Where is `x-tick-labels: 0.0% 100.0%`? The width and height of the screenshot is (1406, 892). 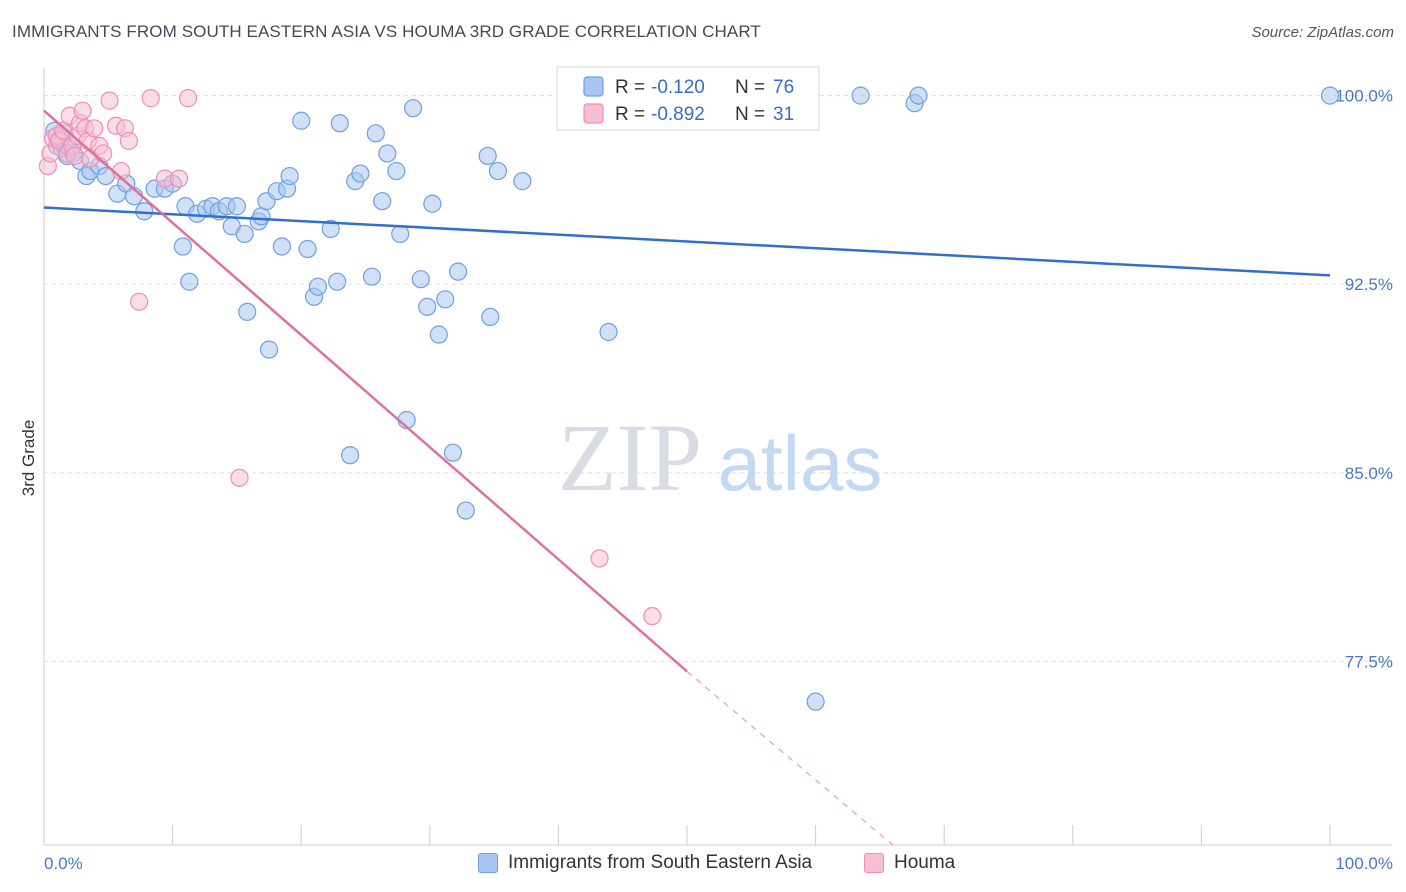
x-tick-labels: 0.0% 100.0% is located at coordinates (718, 863).